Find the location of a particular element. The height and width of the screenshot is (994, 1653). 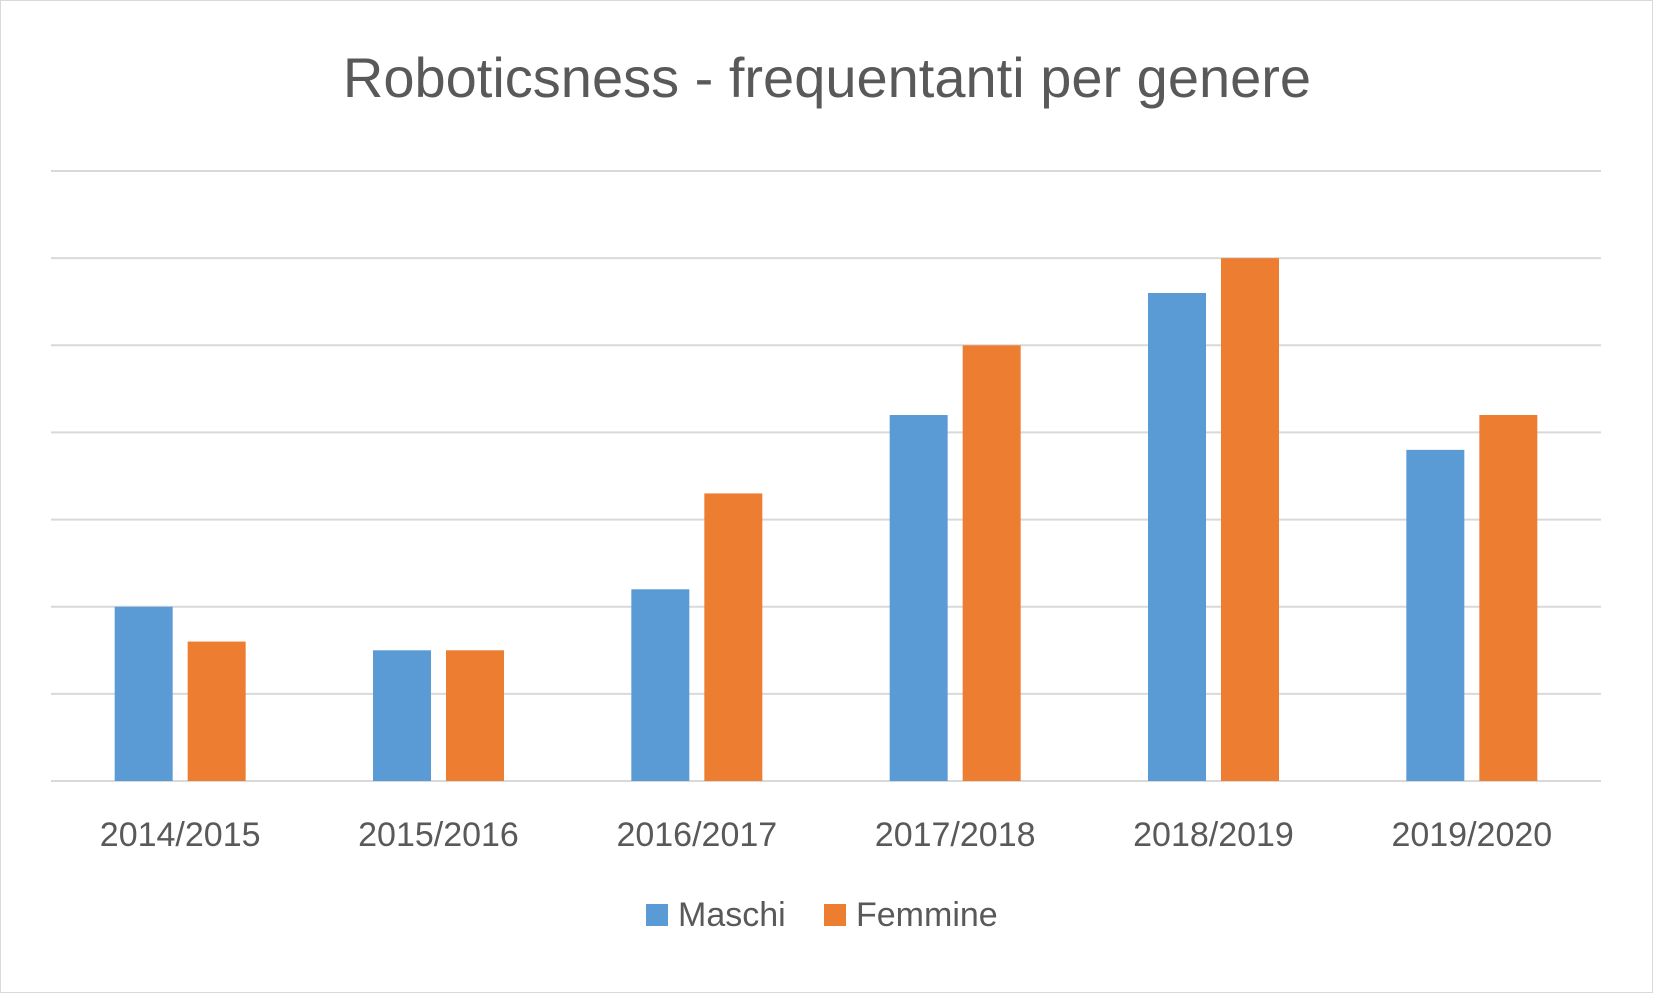

legend: Maschi Femmine is located at coordinates (822, 915).